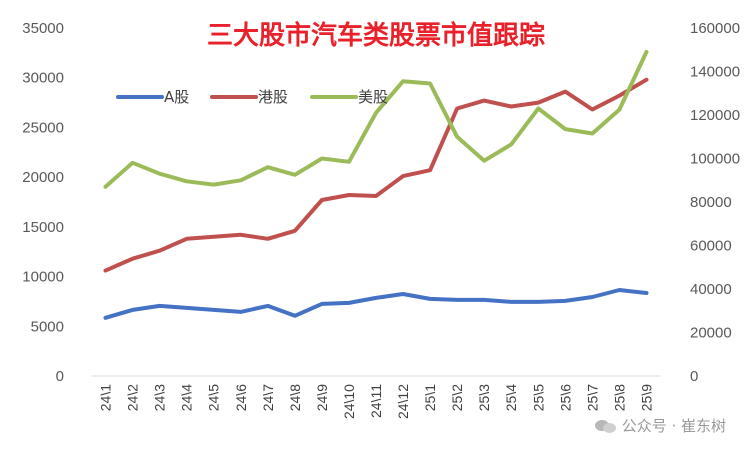 Image resolution: width=752 pixels, height=452 pixels. What do you see at coordinates (43, 28) in the screenshot?
I see `y-left-tick-label: 35000` at bounding box center [43, 28].